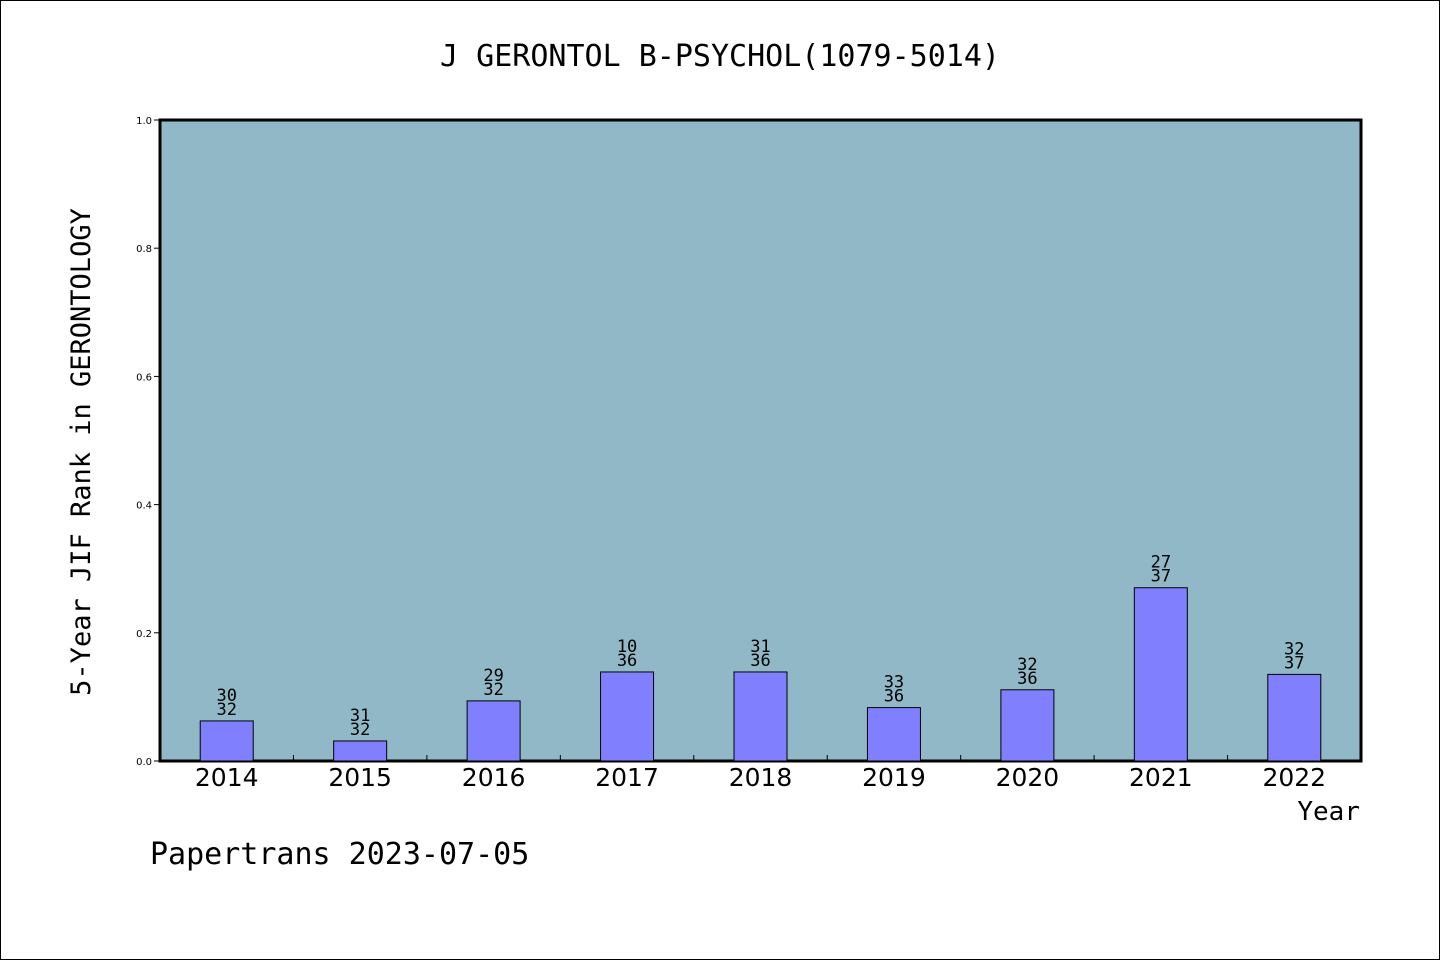 The height and width of the screenshot is (960, 1440). I want to click on bar-2016, so click(493, 731).